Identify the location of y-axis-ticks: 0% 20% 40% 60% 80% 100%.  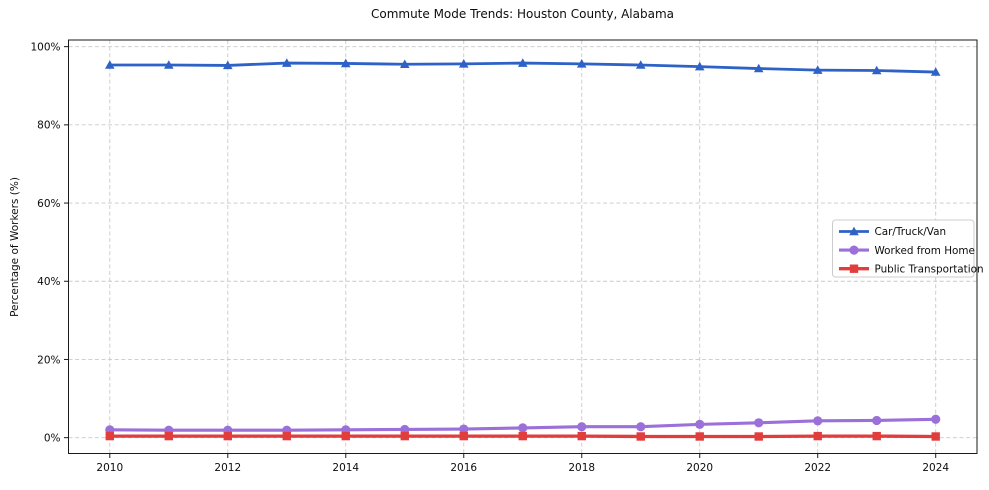
(49, 242).